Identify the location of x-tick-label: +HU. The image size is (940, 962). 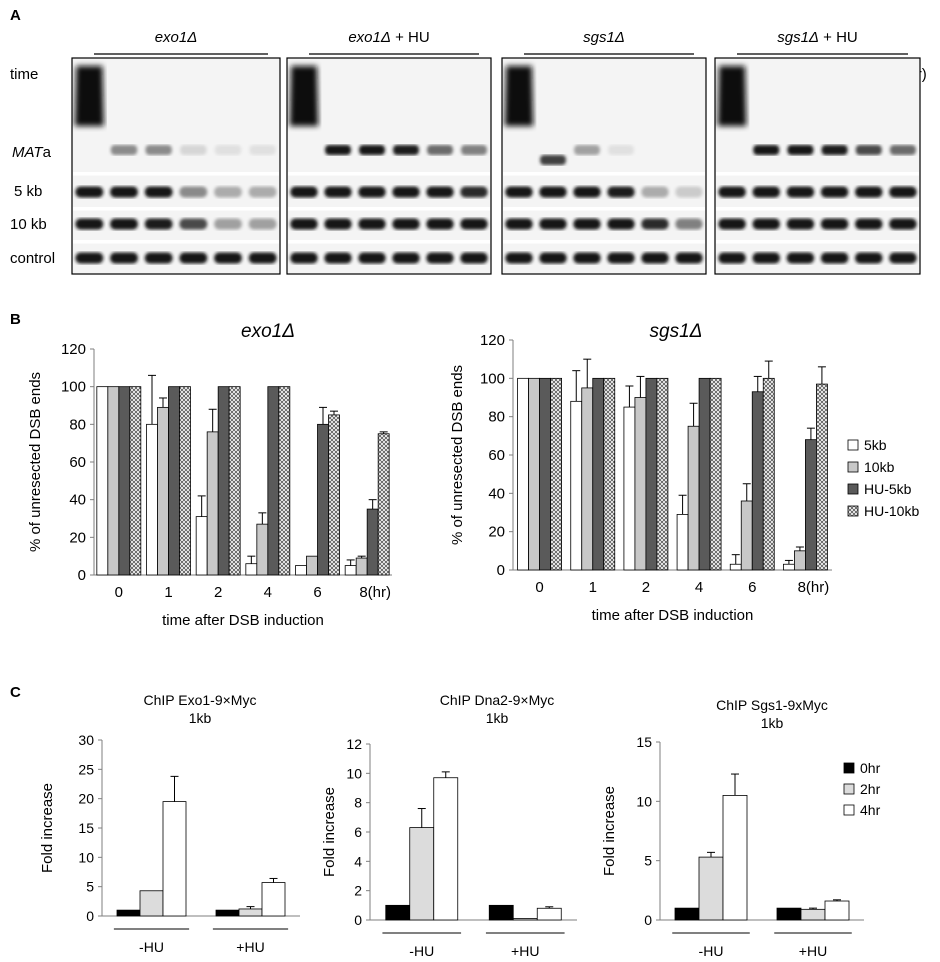
(250, 947).